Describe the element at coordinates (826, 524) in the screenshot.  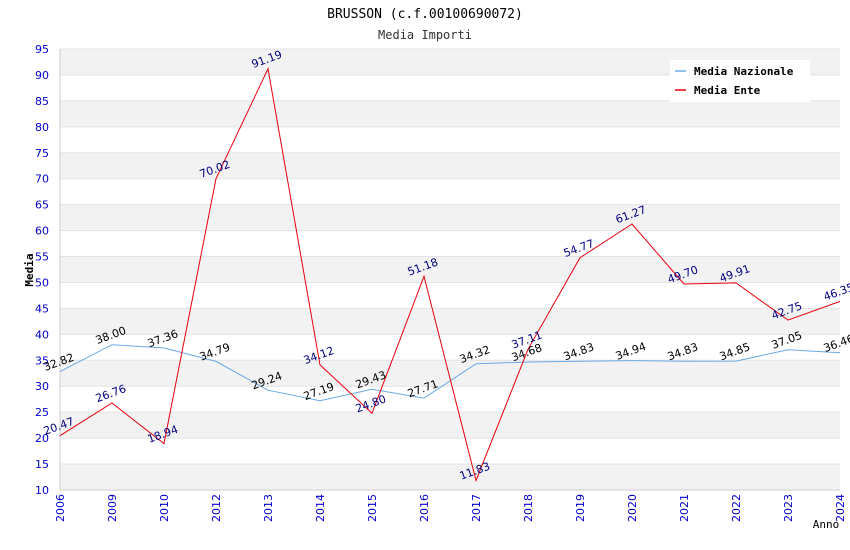
I see `x-axis-label: Anno` at that location.